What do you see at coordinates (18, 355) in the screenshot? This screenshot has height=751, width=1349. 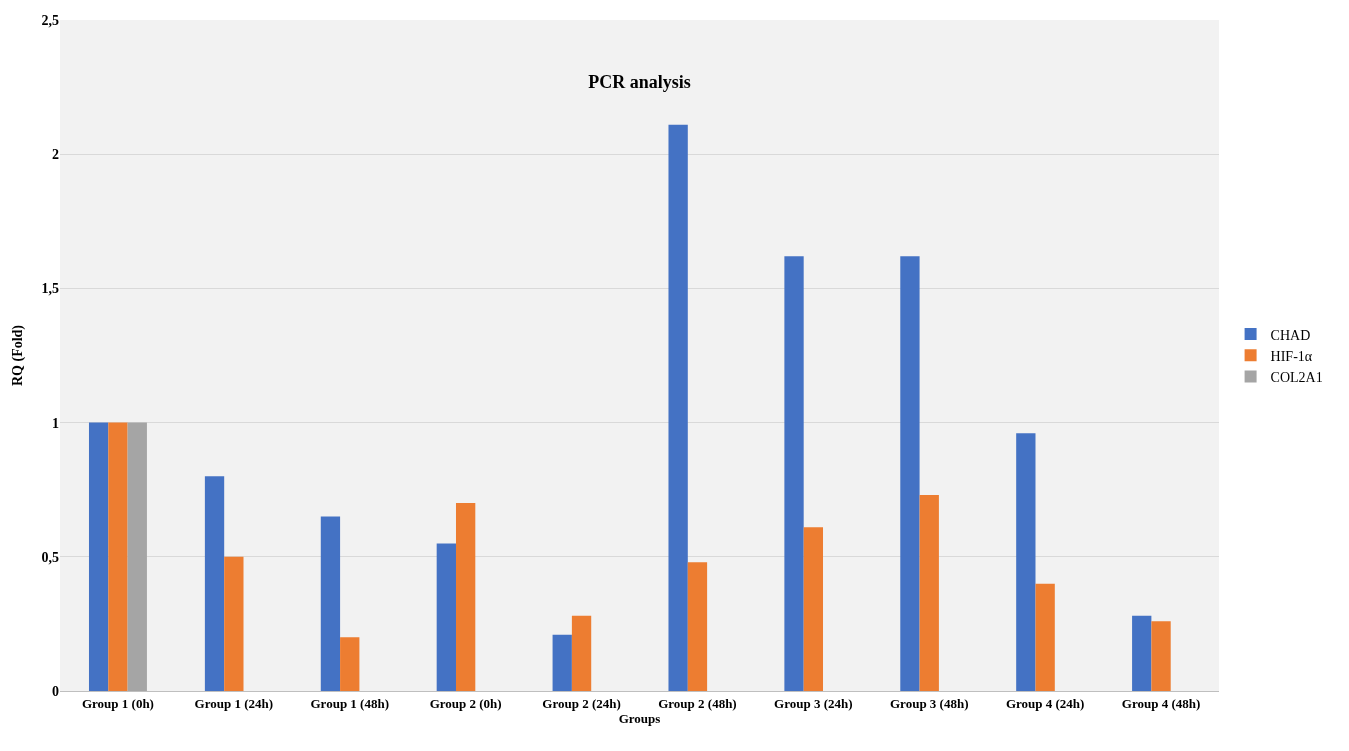 I see `y-axis-title: RQ (Fold)` at bounding box center [18, 355].